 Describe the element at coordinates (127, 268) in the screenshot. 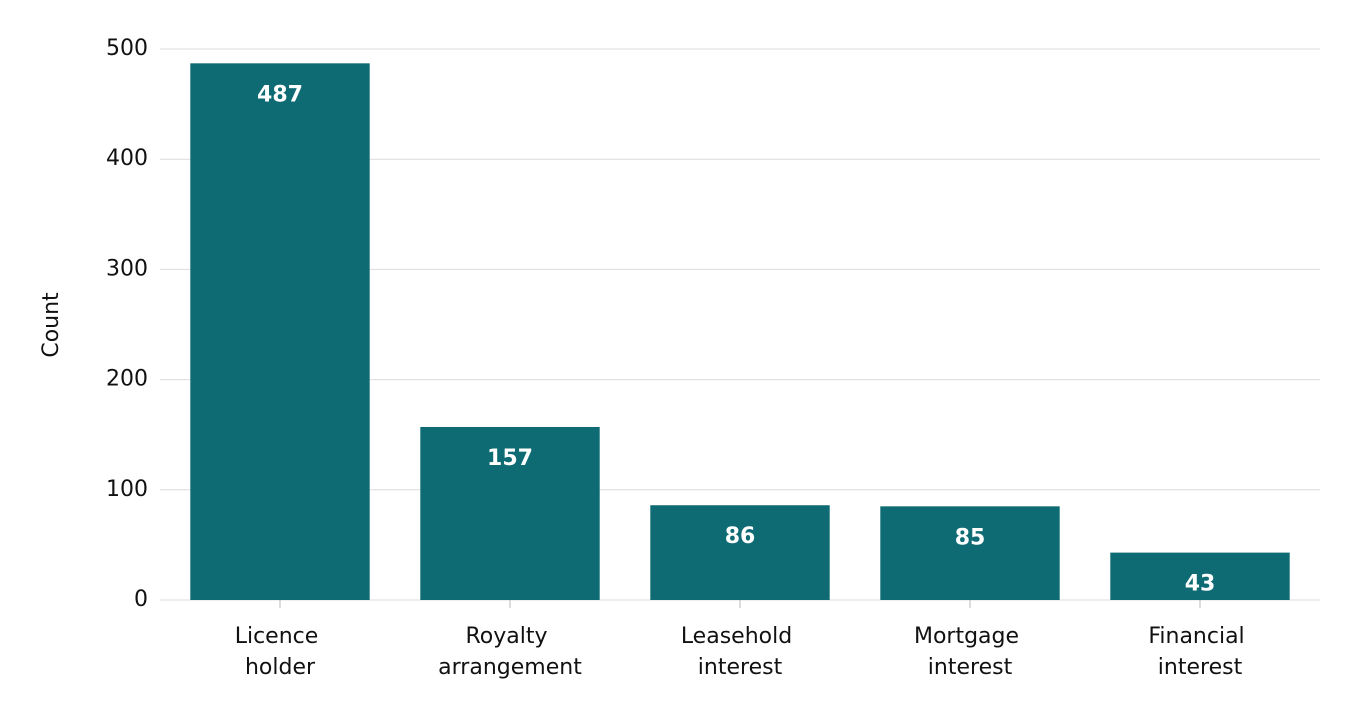

I see `y-tick-label: 300` at that location.